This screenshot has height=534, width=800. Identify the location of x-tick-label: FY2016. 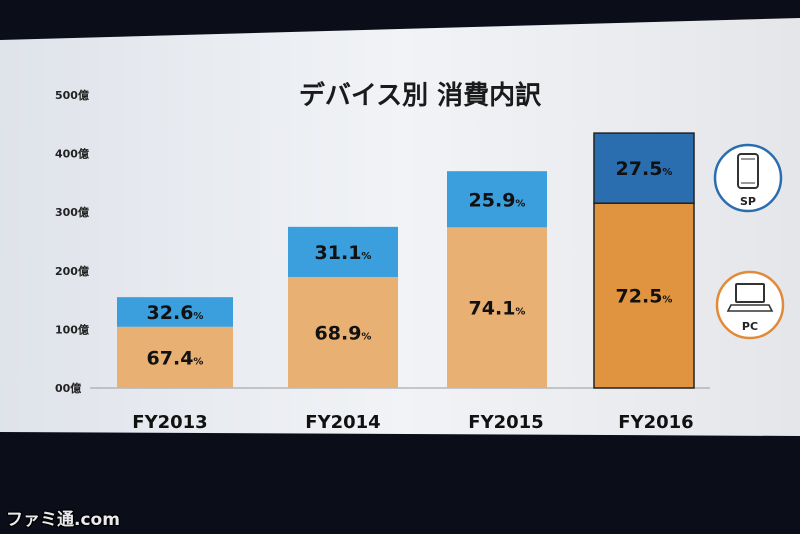
(655, 422).